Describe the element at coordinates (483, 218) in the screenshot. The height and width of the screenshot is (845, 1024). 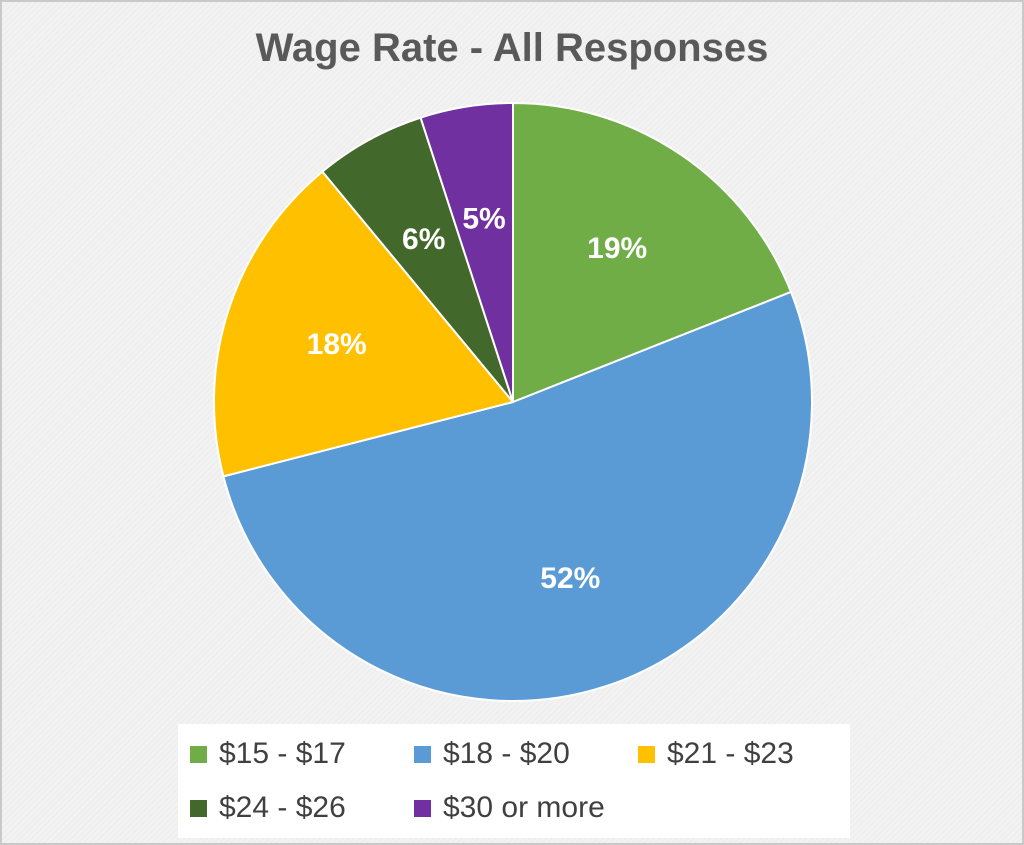
I see `data-label-30-or-more: 5%` at that location.